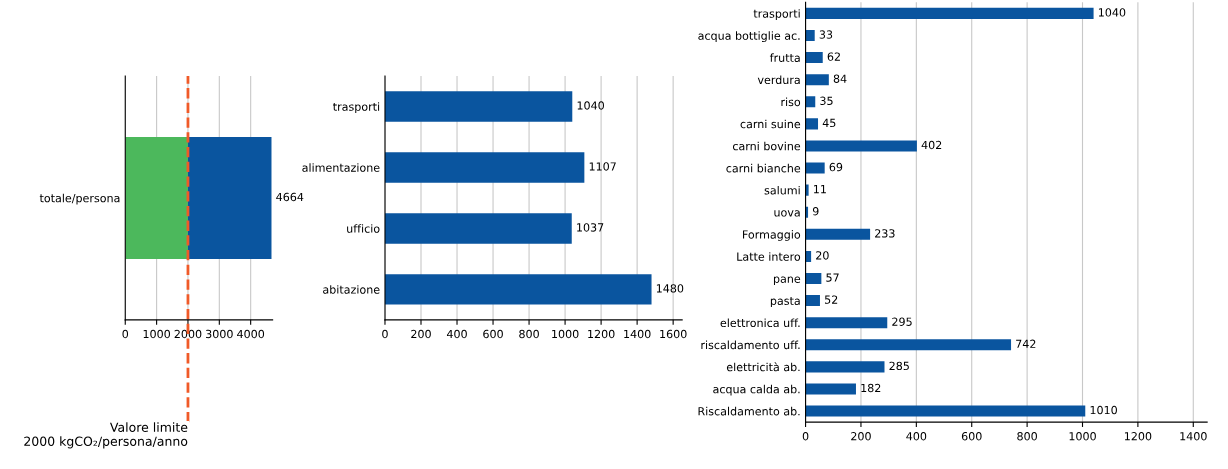 This screenshot has height=469, width=1228. What do you see at coordinates (188, 334) in the screenshot?
I see `x-tick-label: 2000` at bounding box center [188, 334].